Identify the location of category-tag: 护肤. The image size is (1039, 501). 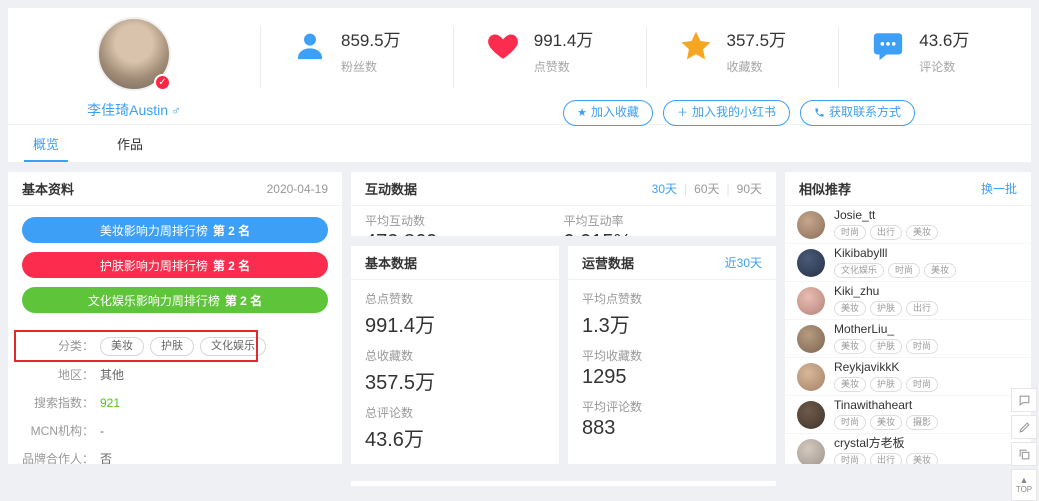
(172, 346).